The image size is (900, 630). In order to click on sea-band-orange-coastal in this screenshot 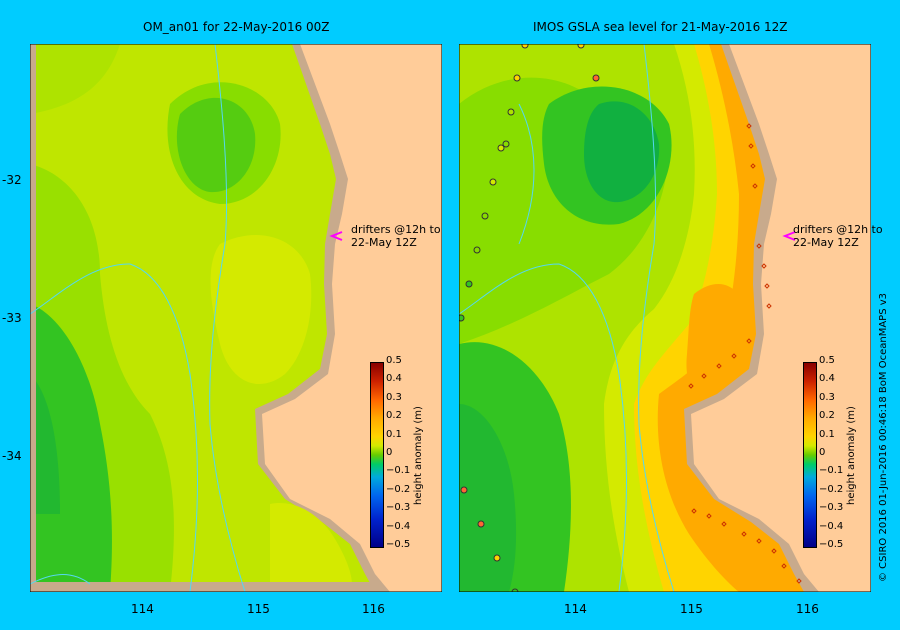, I will do `click(718, 339)`.